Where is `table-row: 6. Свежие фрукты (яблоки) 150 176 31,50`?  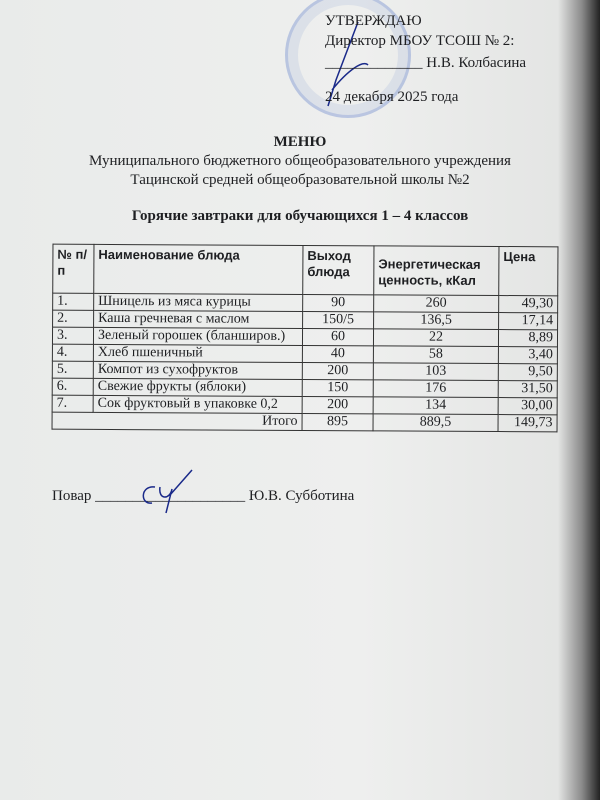
table-row: 6. Свежие фрукты (яблоки) 150 176 31,50 is located at coordinates (305, 388).